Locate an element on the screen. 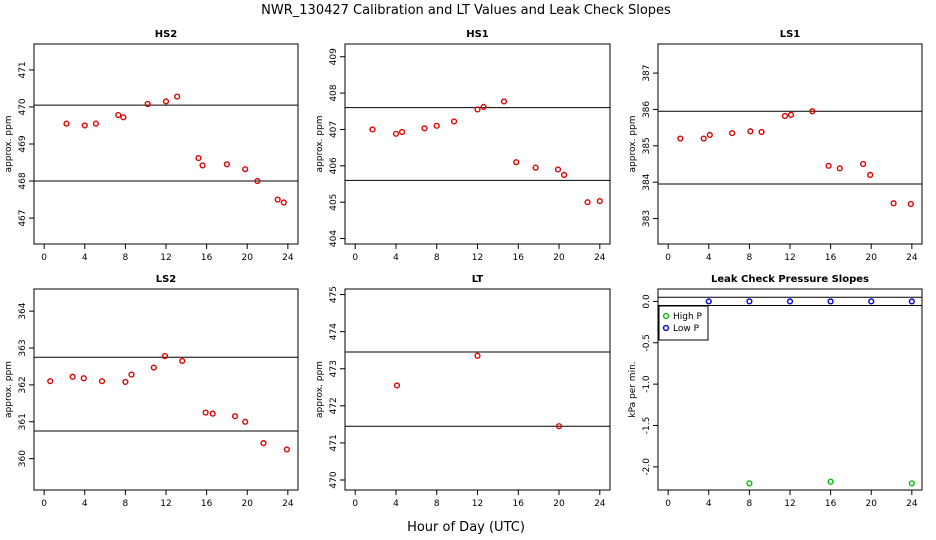  y-tick-label: 473 is located at coordinates (334, 368).